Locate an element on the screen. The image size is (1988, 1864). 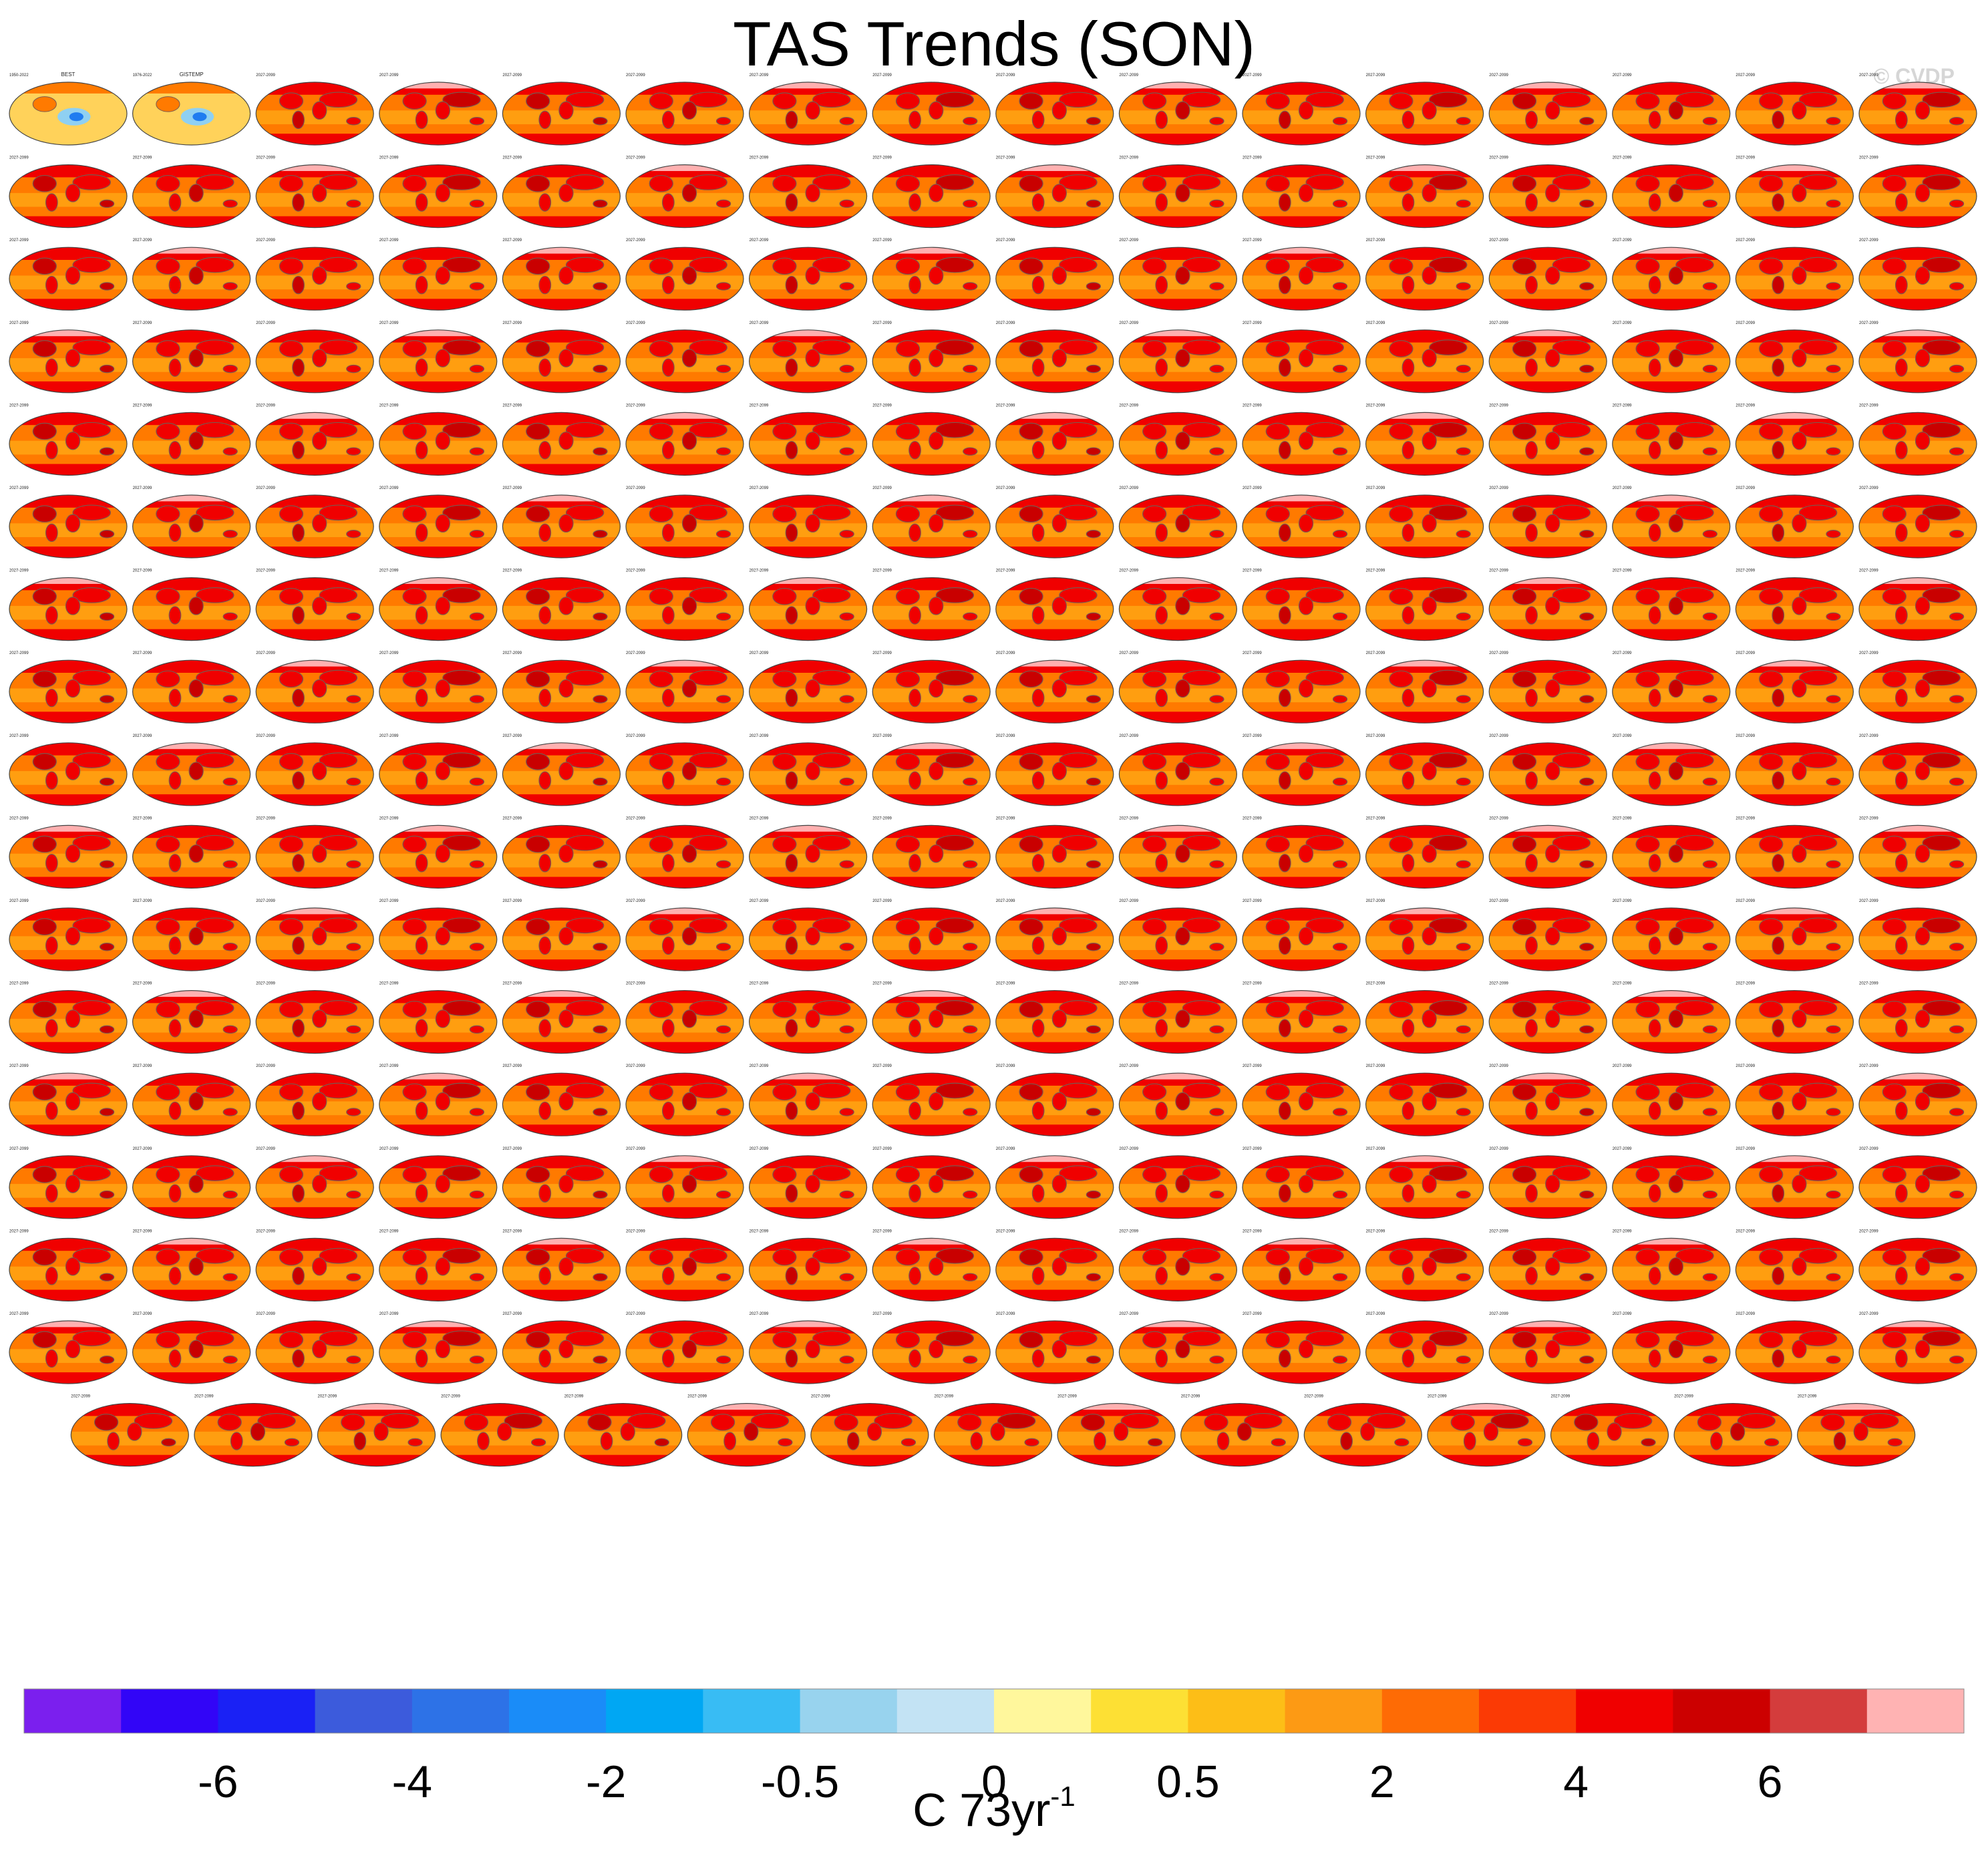
map-panel: BEST 1950-2022 is located at coordinates (68, 108).